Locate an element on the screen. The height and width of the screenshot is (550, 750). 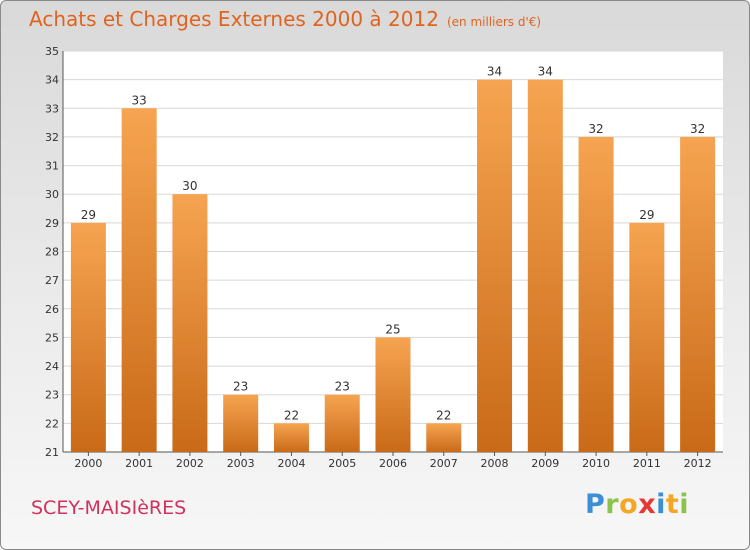
logo-letter: o is located at coordinates (629, 504).